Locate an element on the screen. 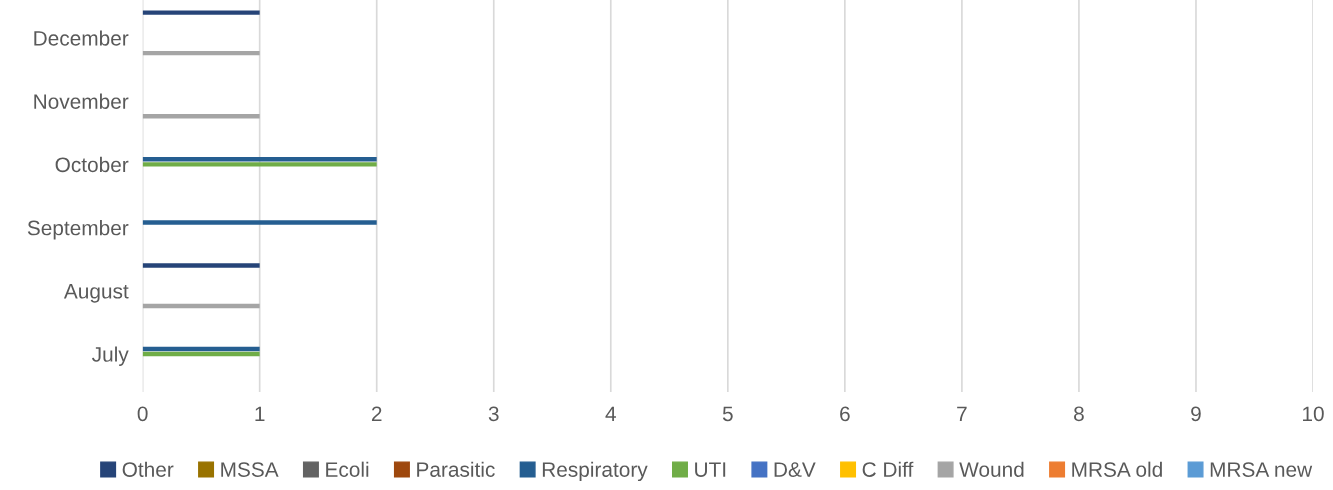 The height and width of the screenshot is (490, 1333). y-tick-label: July is located at coordinates (110, 356).